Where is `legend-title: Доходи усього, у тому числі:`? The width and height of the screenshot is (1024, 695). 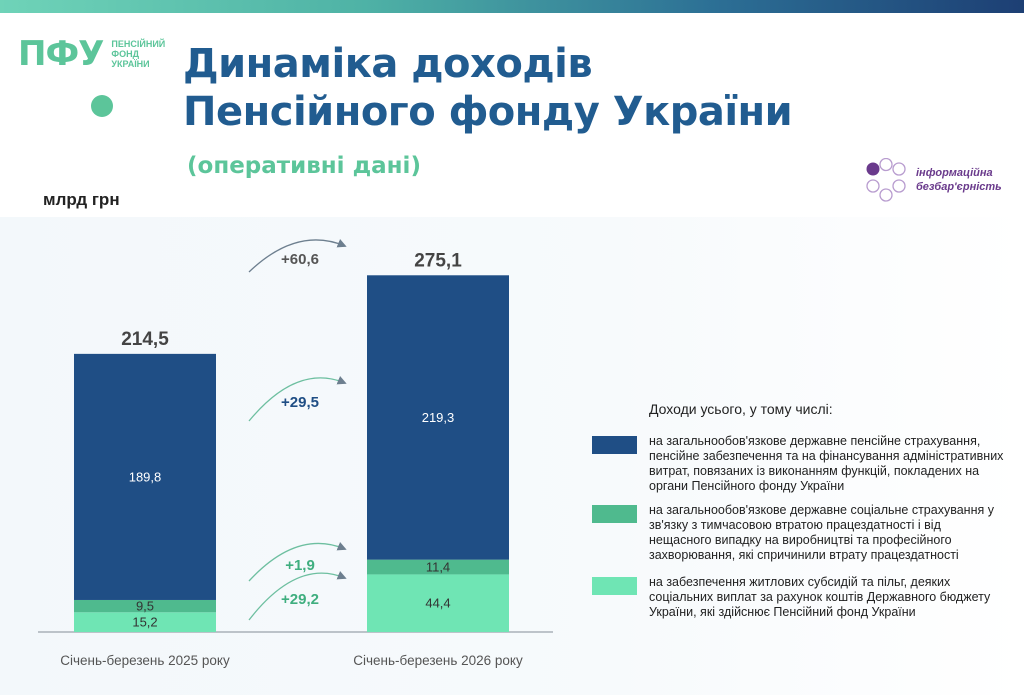
legend-title: Доходи усього, у тому числі: is located at coordinates (741, 409).